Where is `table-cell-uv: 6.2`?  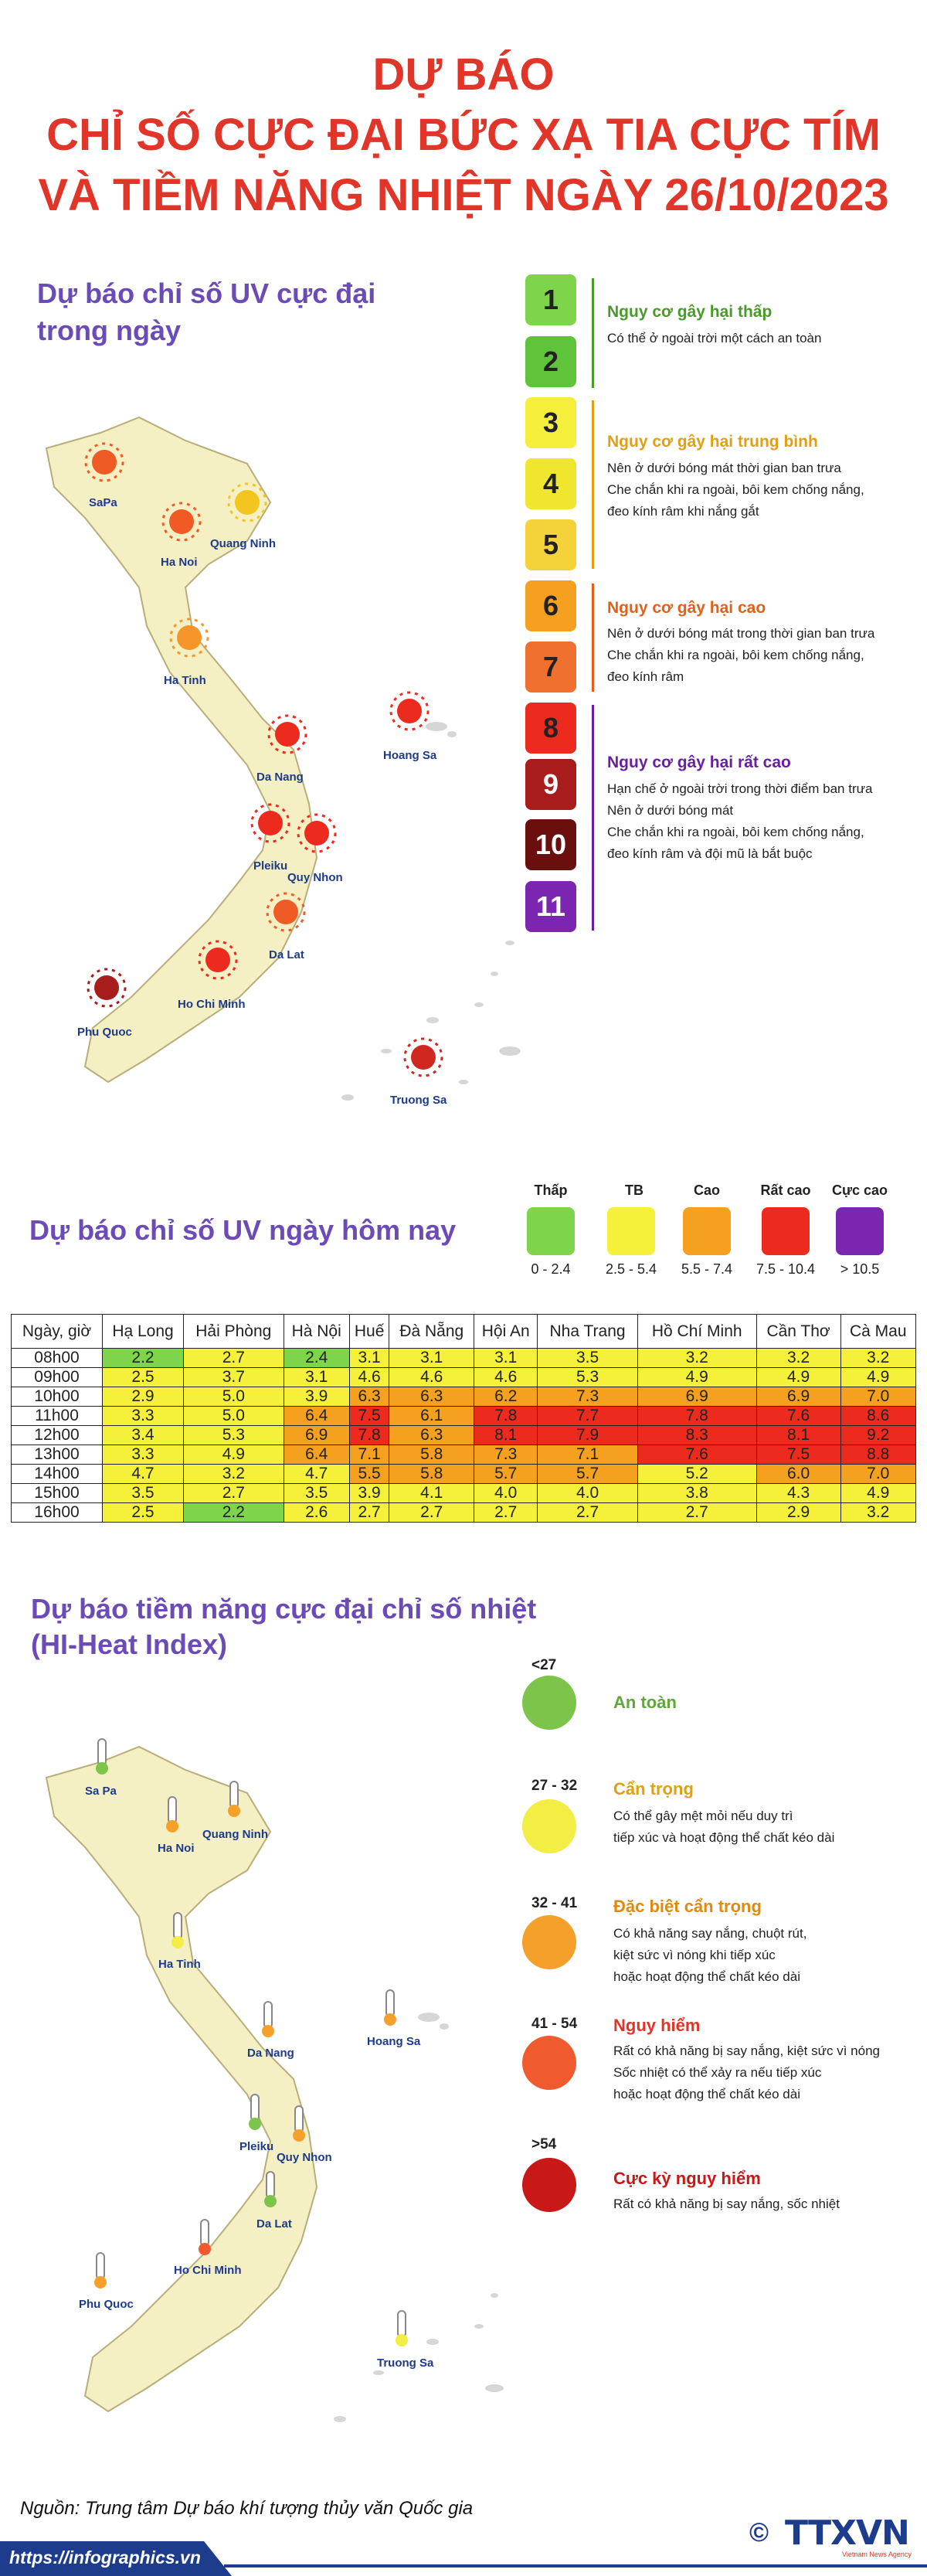 table-cell-uv: 6.2 is located at coordinates (506, 1397).